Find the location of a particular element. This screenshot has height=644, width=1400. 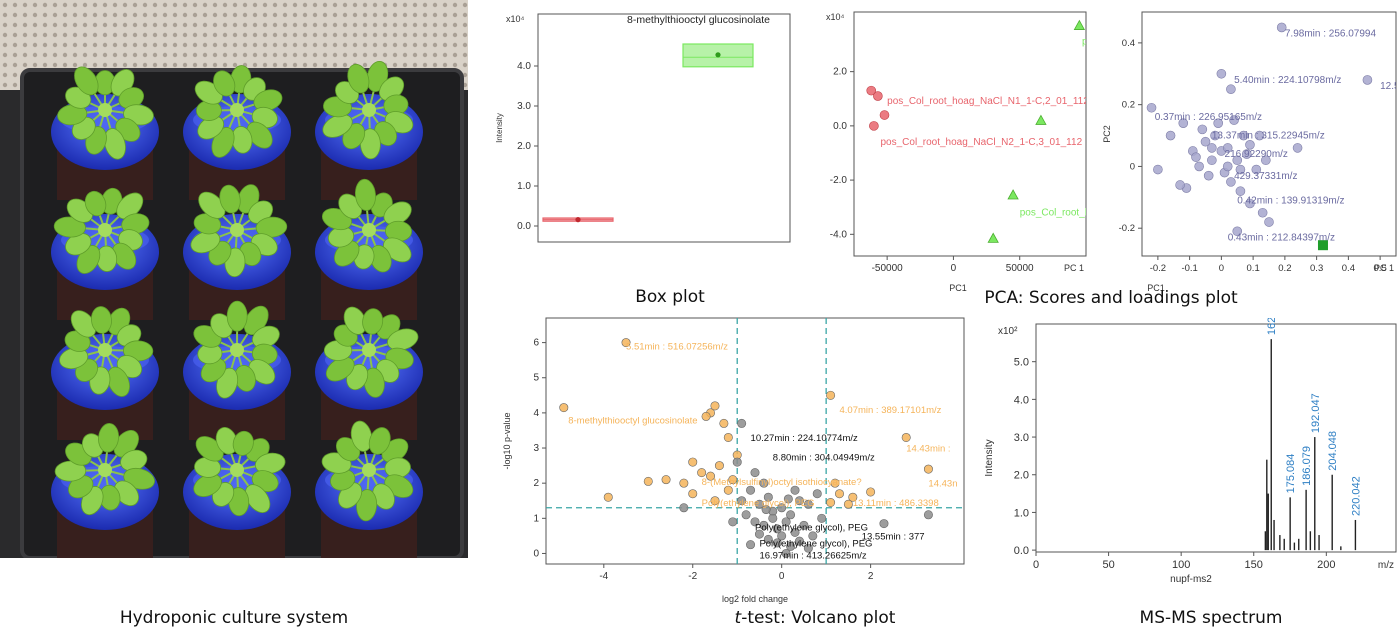

y-tick-label: -2.0 is located at coordinates (839, 180).